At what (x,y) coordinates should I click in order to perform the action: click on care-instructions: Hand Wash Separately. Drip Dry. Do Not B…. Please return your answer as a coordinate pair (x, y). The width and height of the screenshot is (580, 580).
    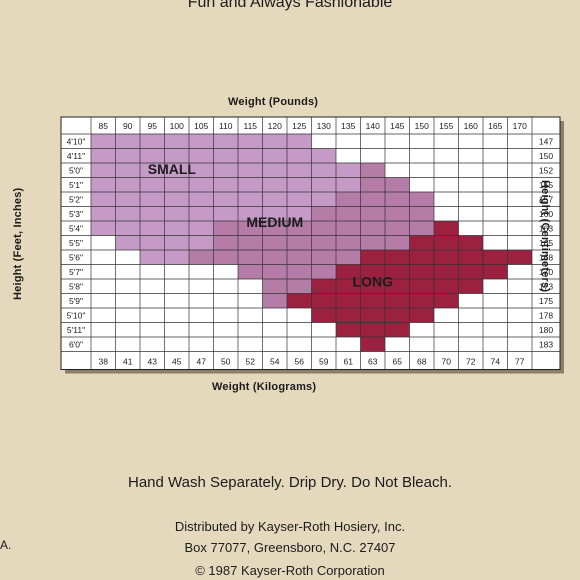
    Looking at the image, I should click on (290, 482).